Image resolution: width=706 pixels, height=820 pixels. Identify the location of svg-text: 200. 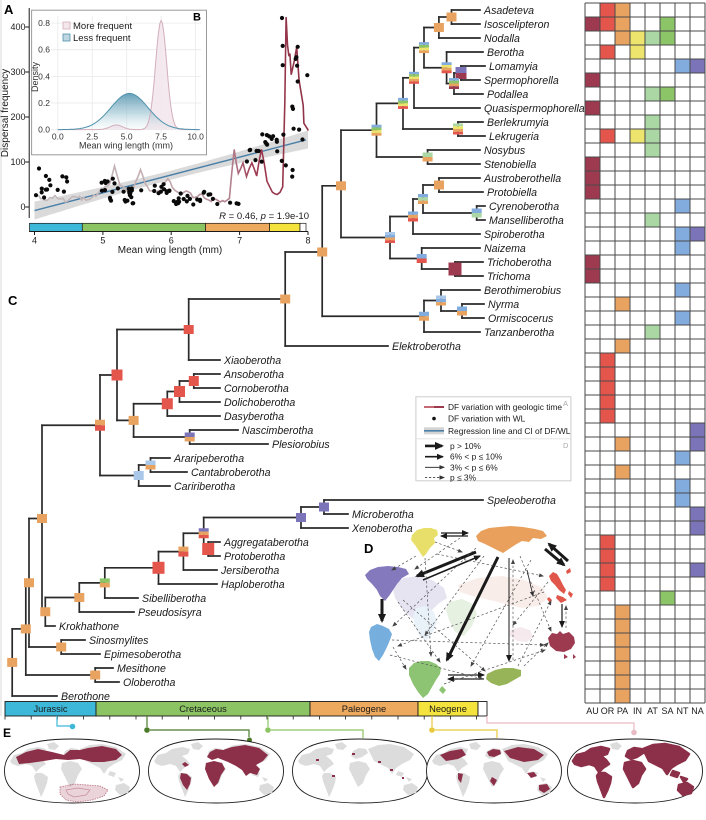
(17, 117).